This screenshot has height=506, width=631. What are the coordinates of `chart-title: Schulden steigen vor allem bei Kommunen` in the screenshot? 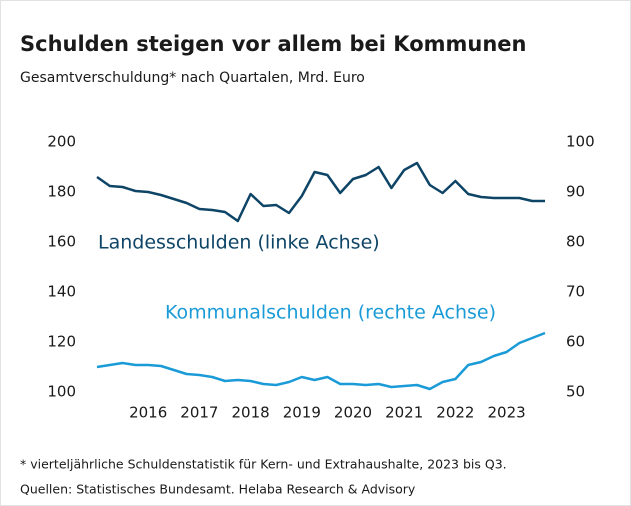 It's located at (273, 44).